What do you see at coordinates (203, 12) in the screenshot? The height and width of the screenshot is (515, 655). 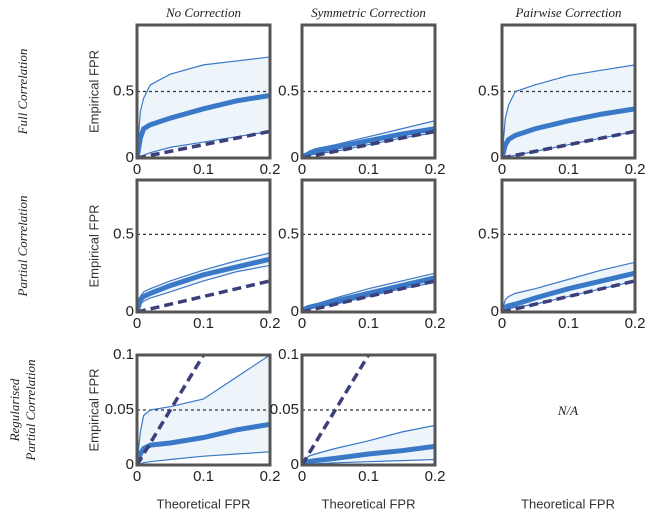 I see `column-title: No Correction` at bounding box center [203, 12].